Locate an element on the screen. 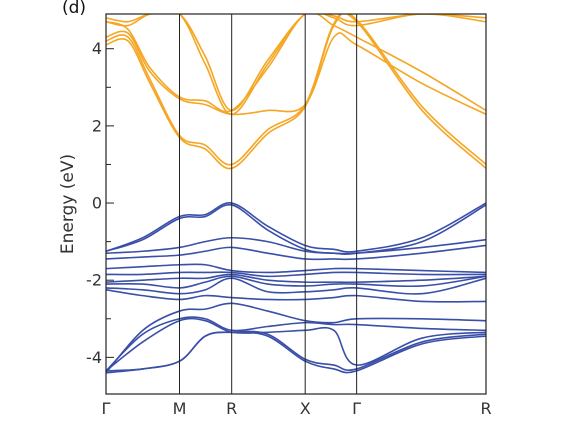 The image size is (565, 428). y-tick-label-0: 4 is located at coordinates (97, 48).